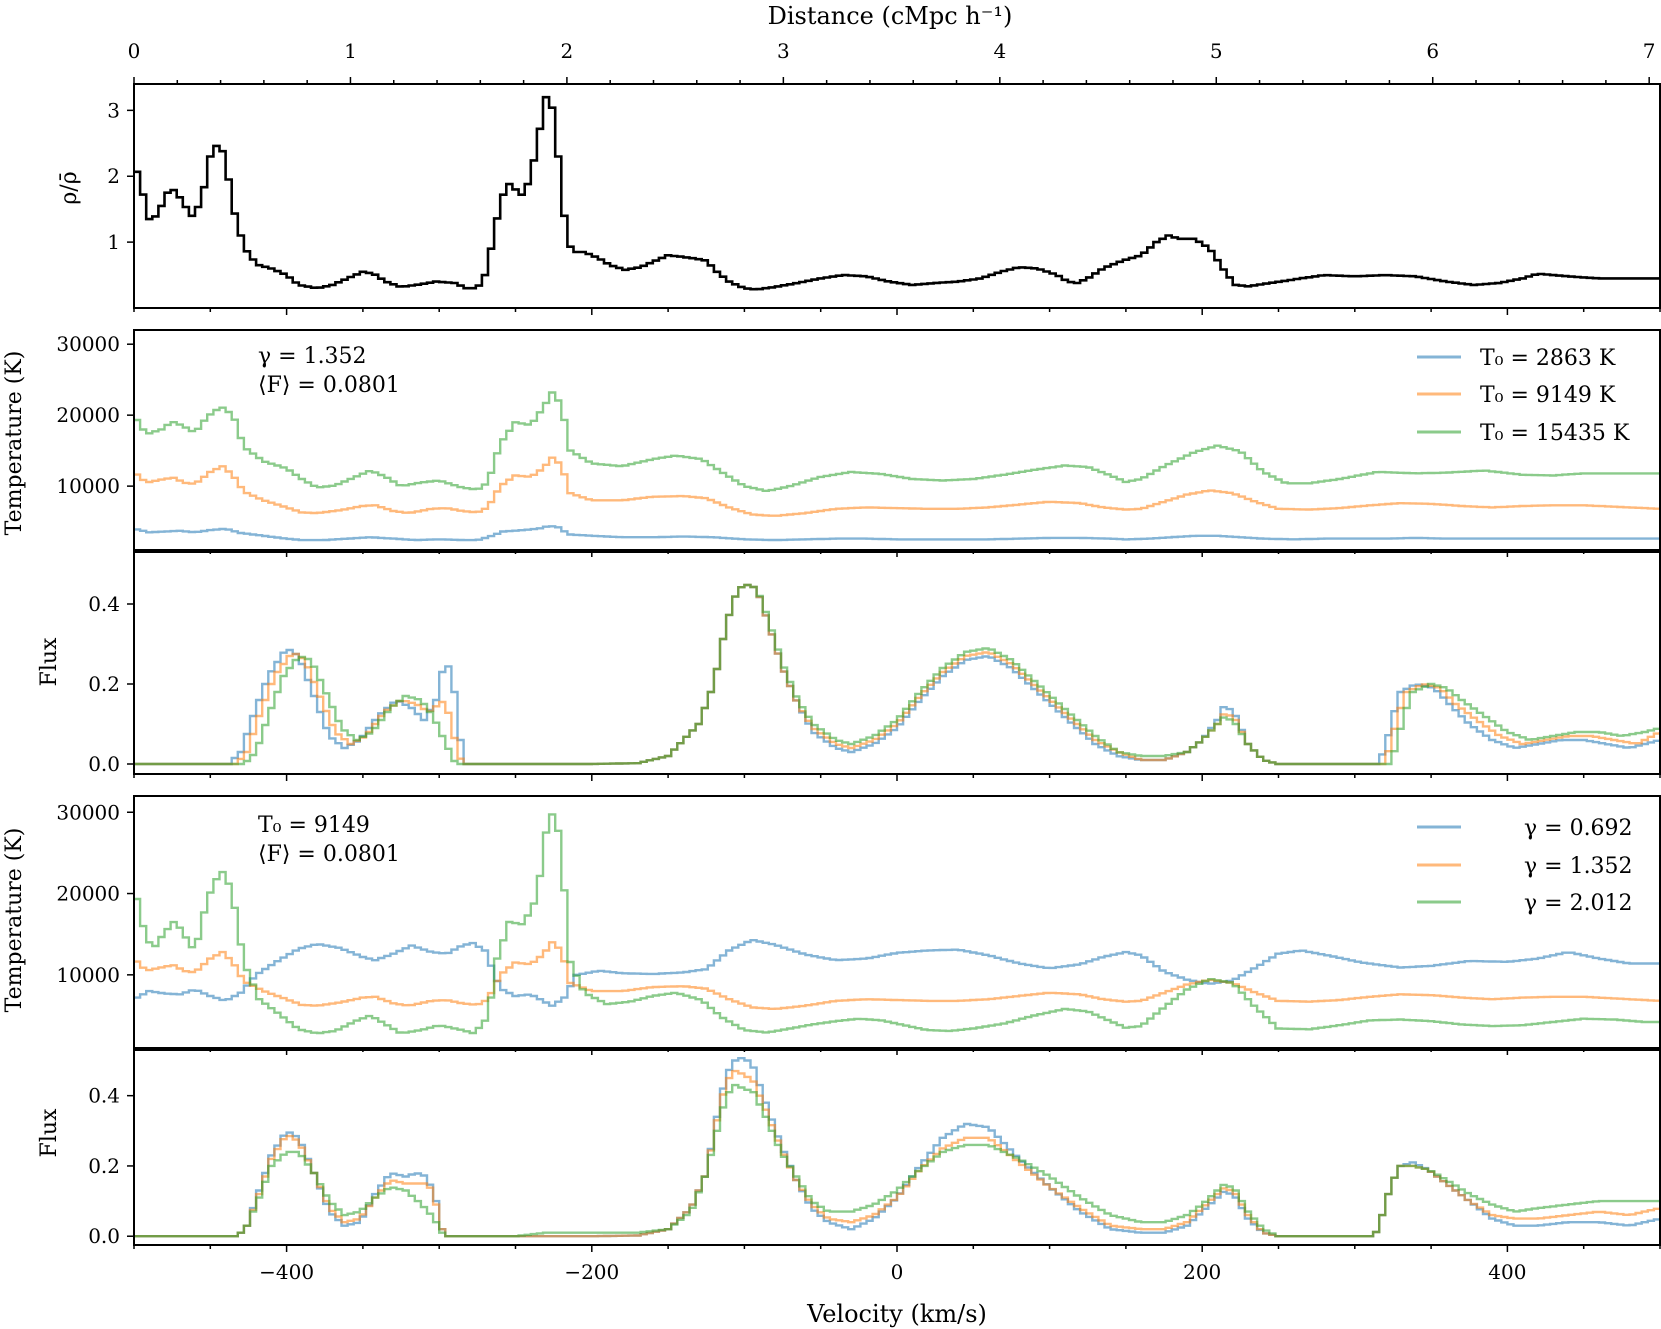  Describe the element at coordinates (1548, 358) in the screenshot. I see `legend-label-t0-2863: T₀ = 2863 K` at that location.